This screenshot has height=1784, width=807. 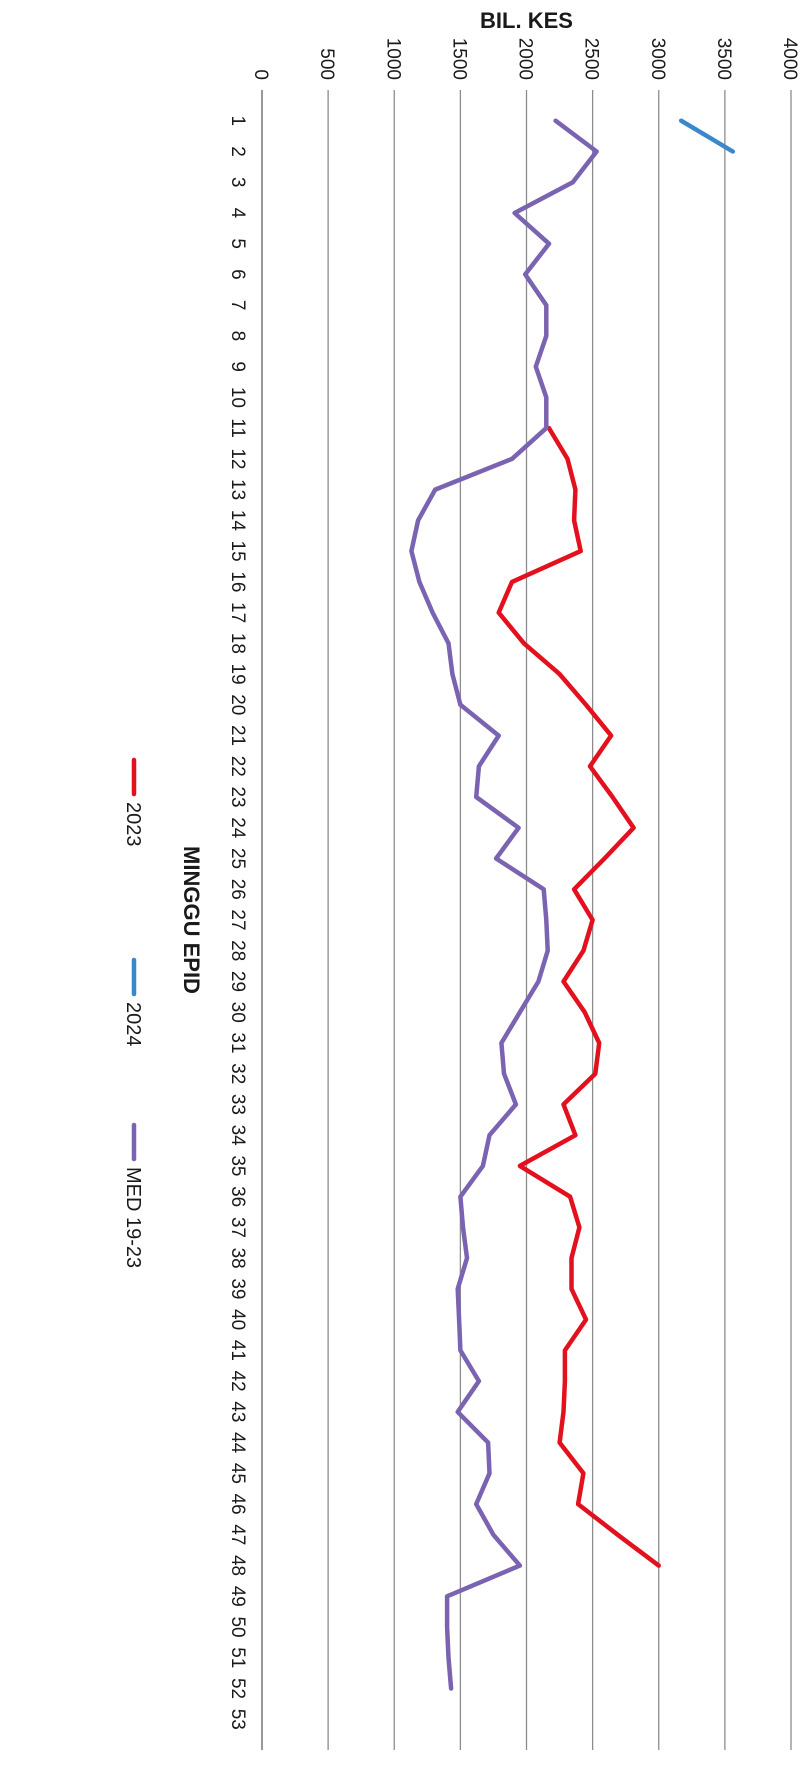 What do you see at coordinates (237, 674) in the screenshot?
I see `x-tick-19: 19` at bounding box center [237, 674].